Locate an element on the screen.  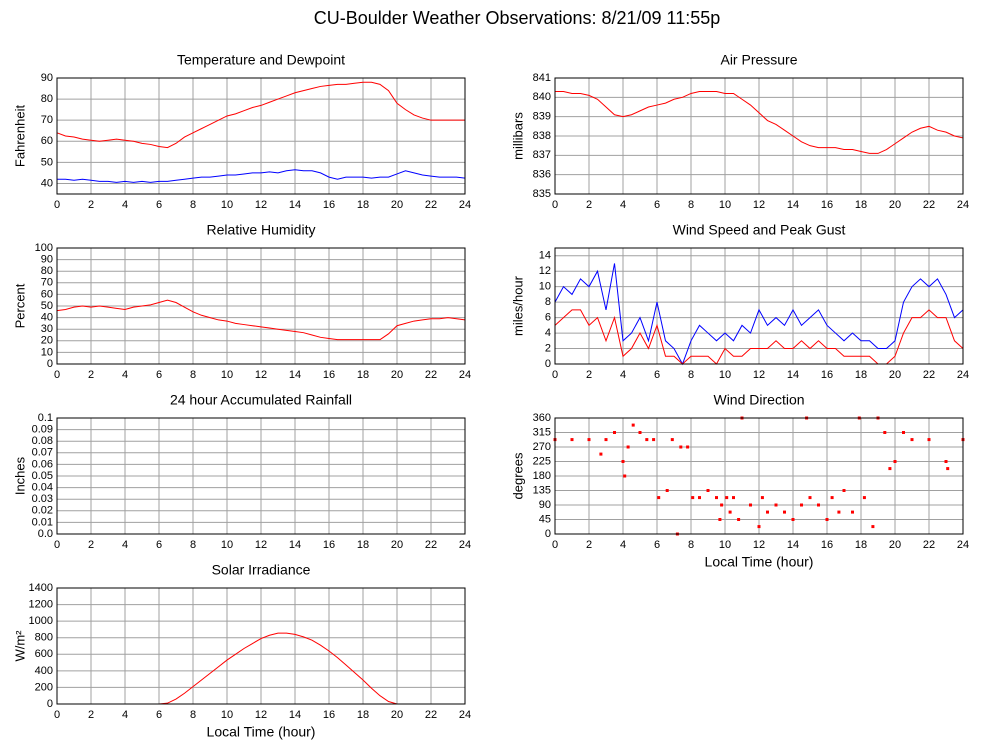
y-tick-label: 1400 is located at coordinates (41, 588).